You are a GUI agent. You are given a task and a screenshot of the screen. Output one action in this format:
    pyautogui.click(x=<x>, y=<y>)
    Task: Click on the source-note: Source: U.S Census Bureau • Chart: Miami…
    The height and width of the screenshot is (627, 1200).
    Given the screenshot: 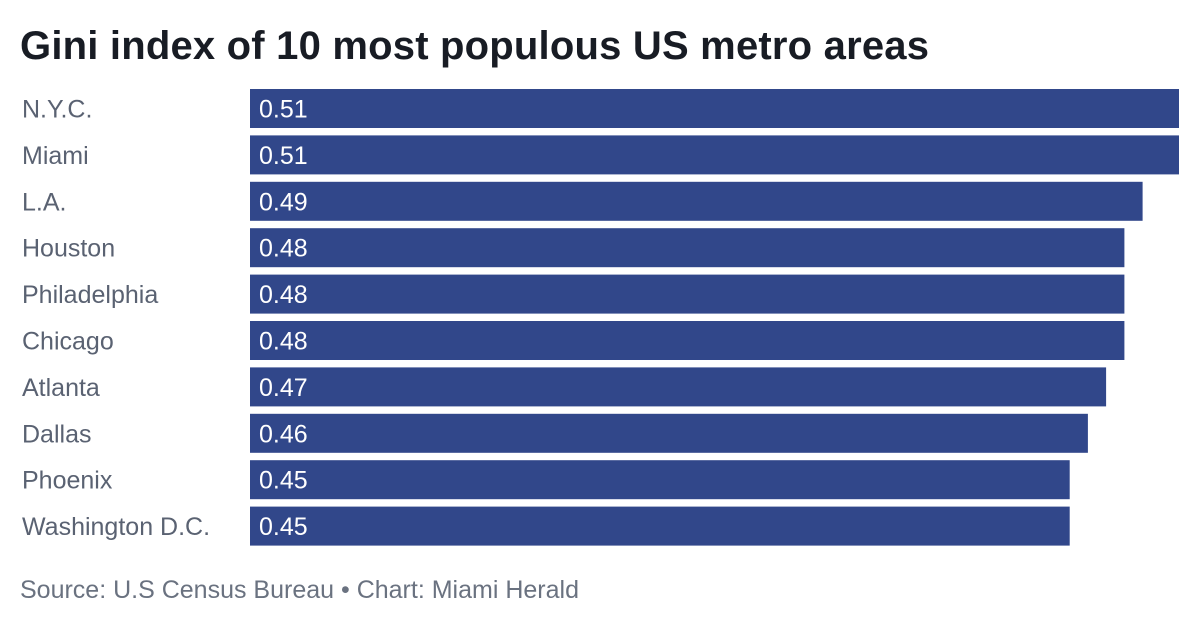 What is the action you would take?
    pyautogui.click(x=299, y=590)
    